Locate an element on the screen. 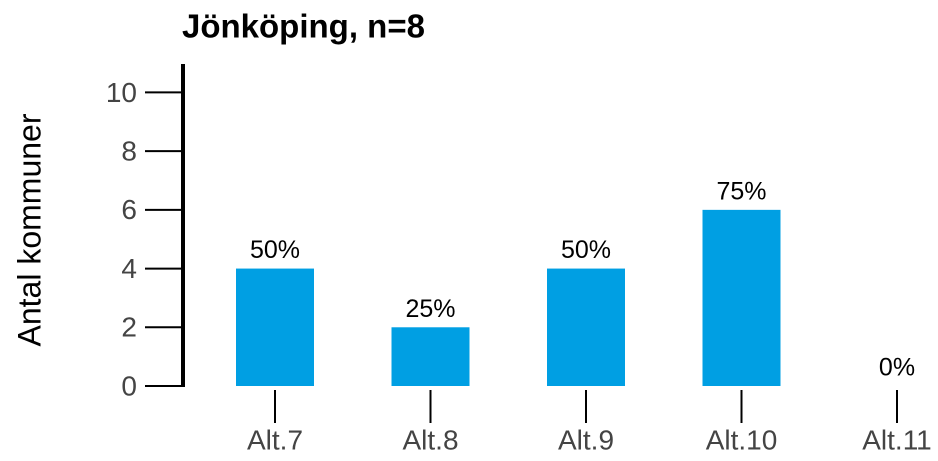 Image resolution: width=938 pixels, height=461 pixels. y-tick-label: 2 is located at coordinates (129, 327).